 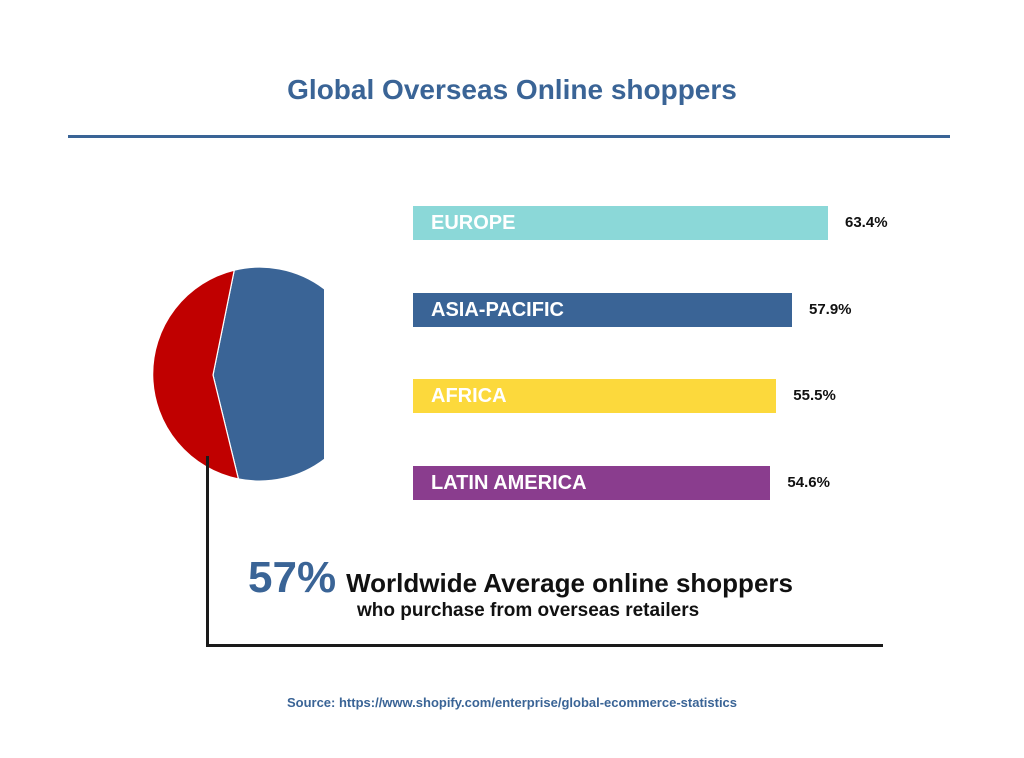 I want to click on bar-africa: AFRICA, so click(x=595, y=396).